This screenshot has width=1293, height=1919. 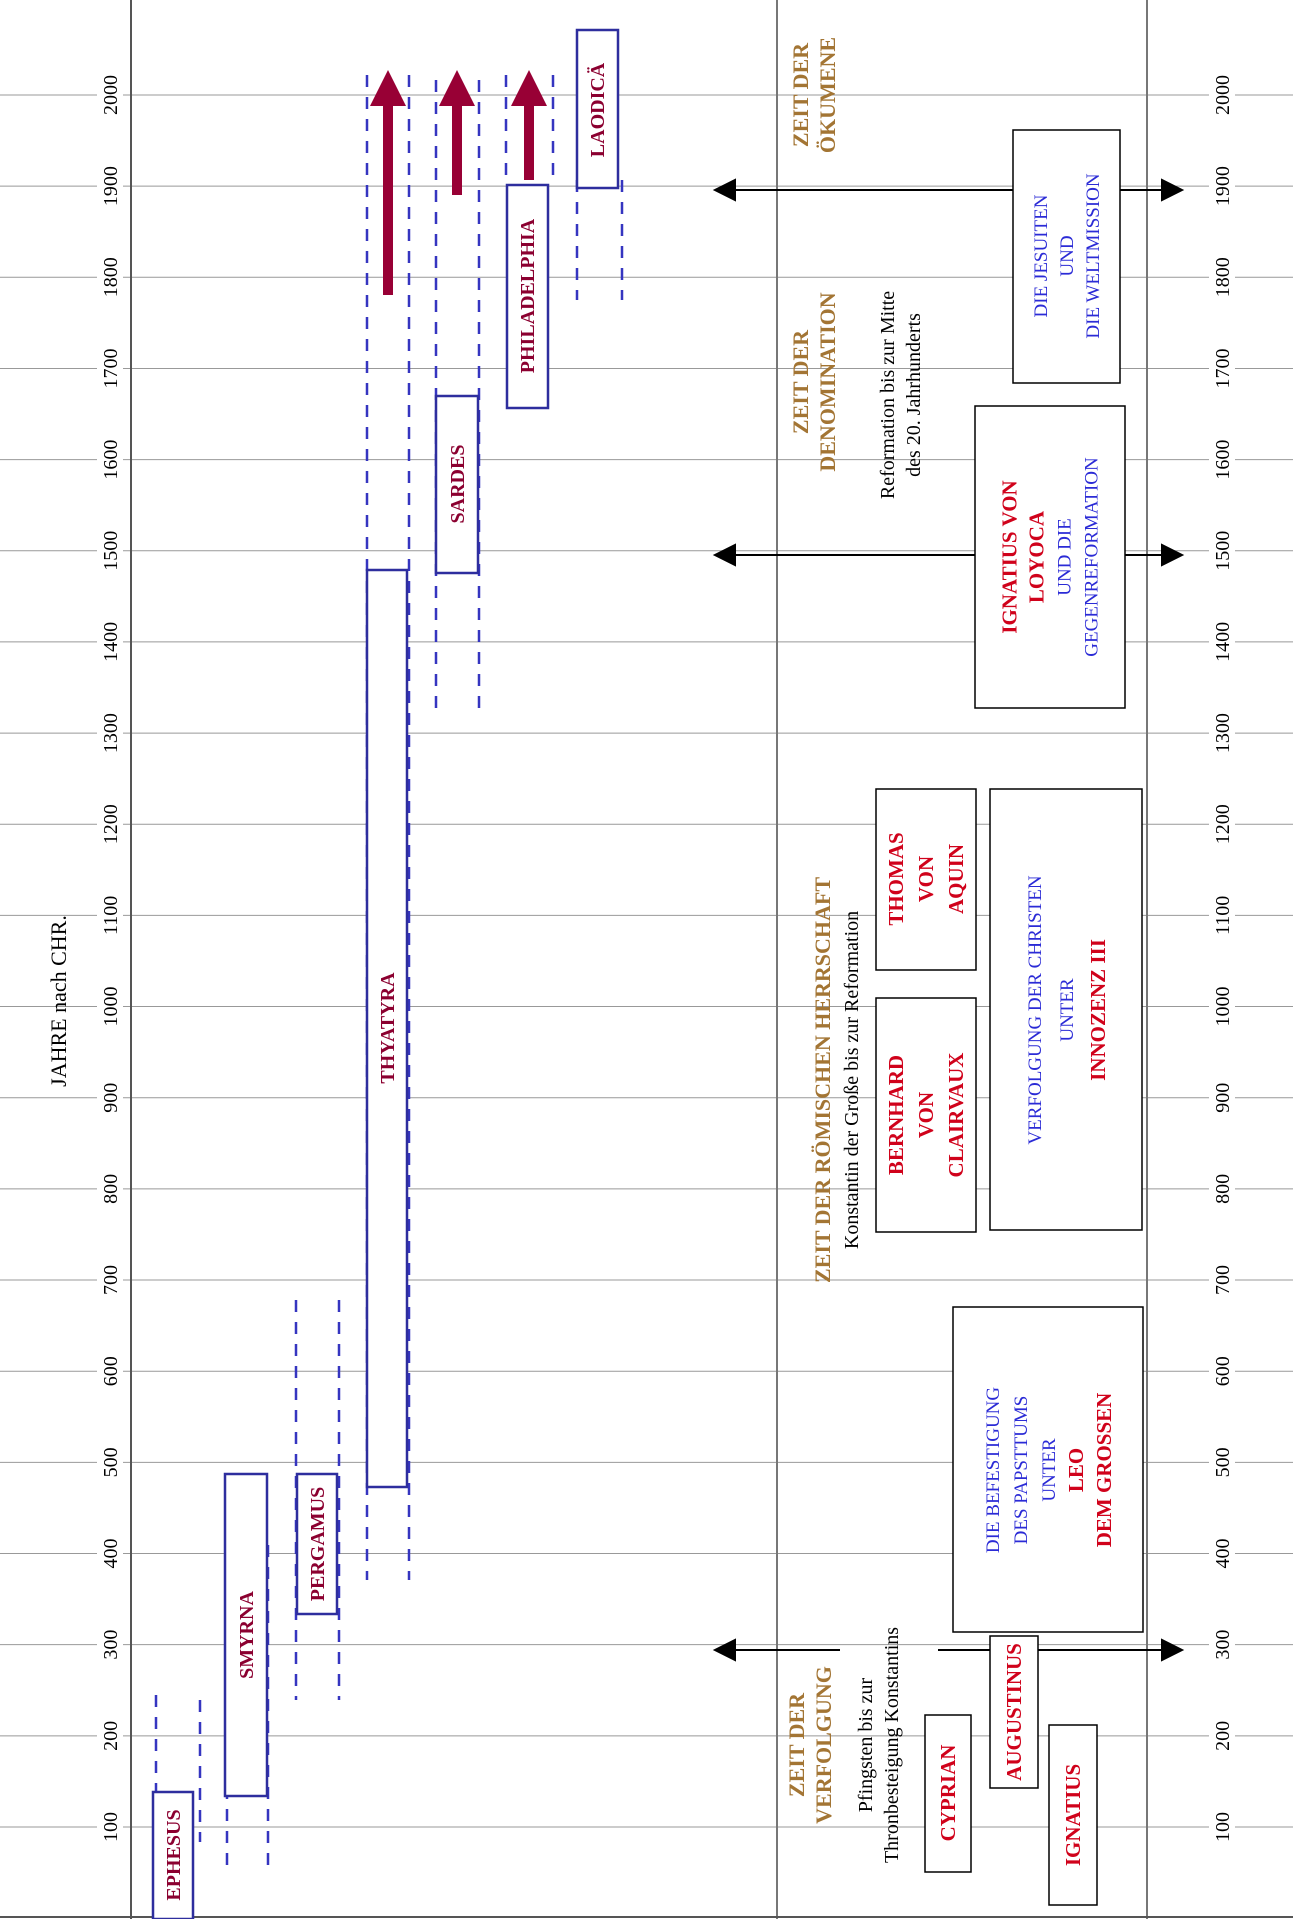 I want to click on year-label-right: 900, so click(x=1223, y=1098).